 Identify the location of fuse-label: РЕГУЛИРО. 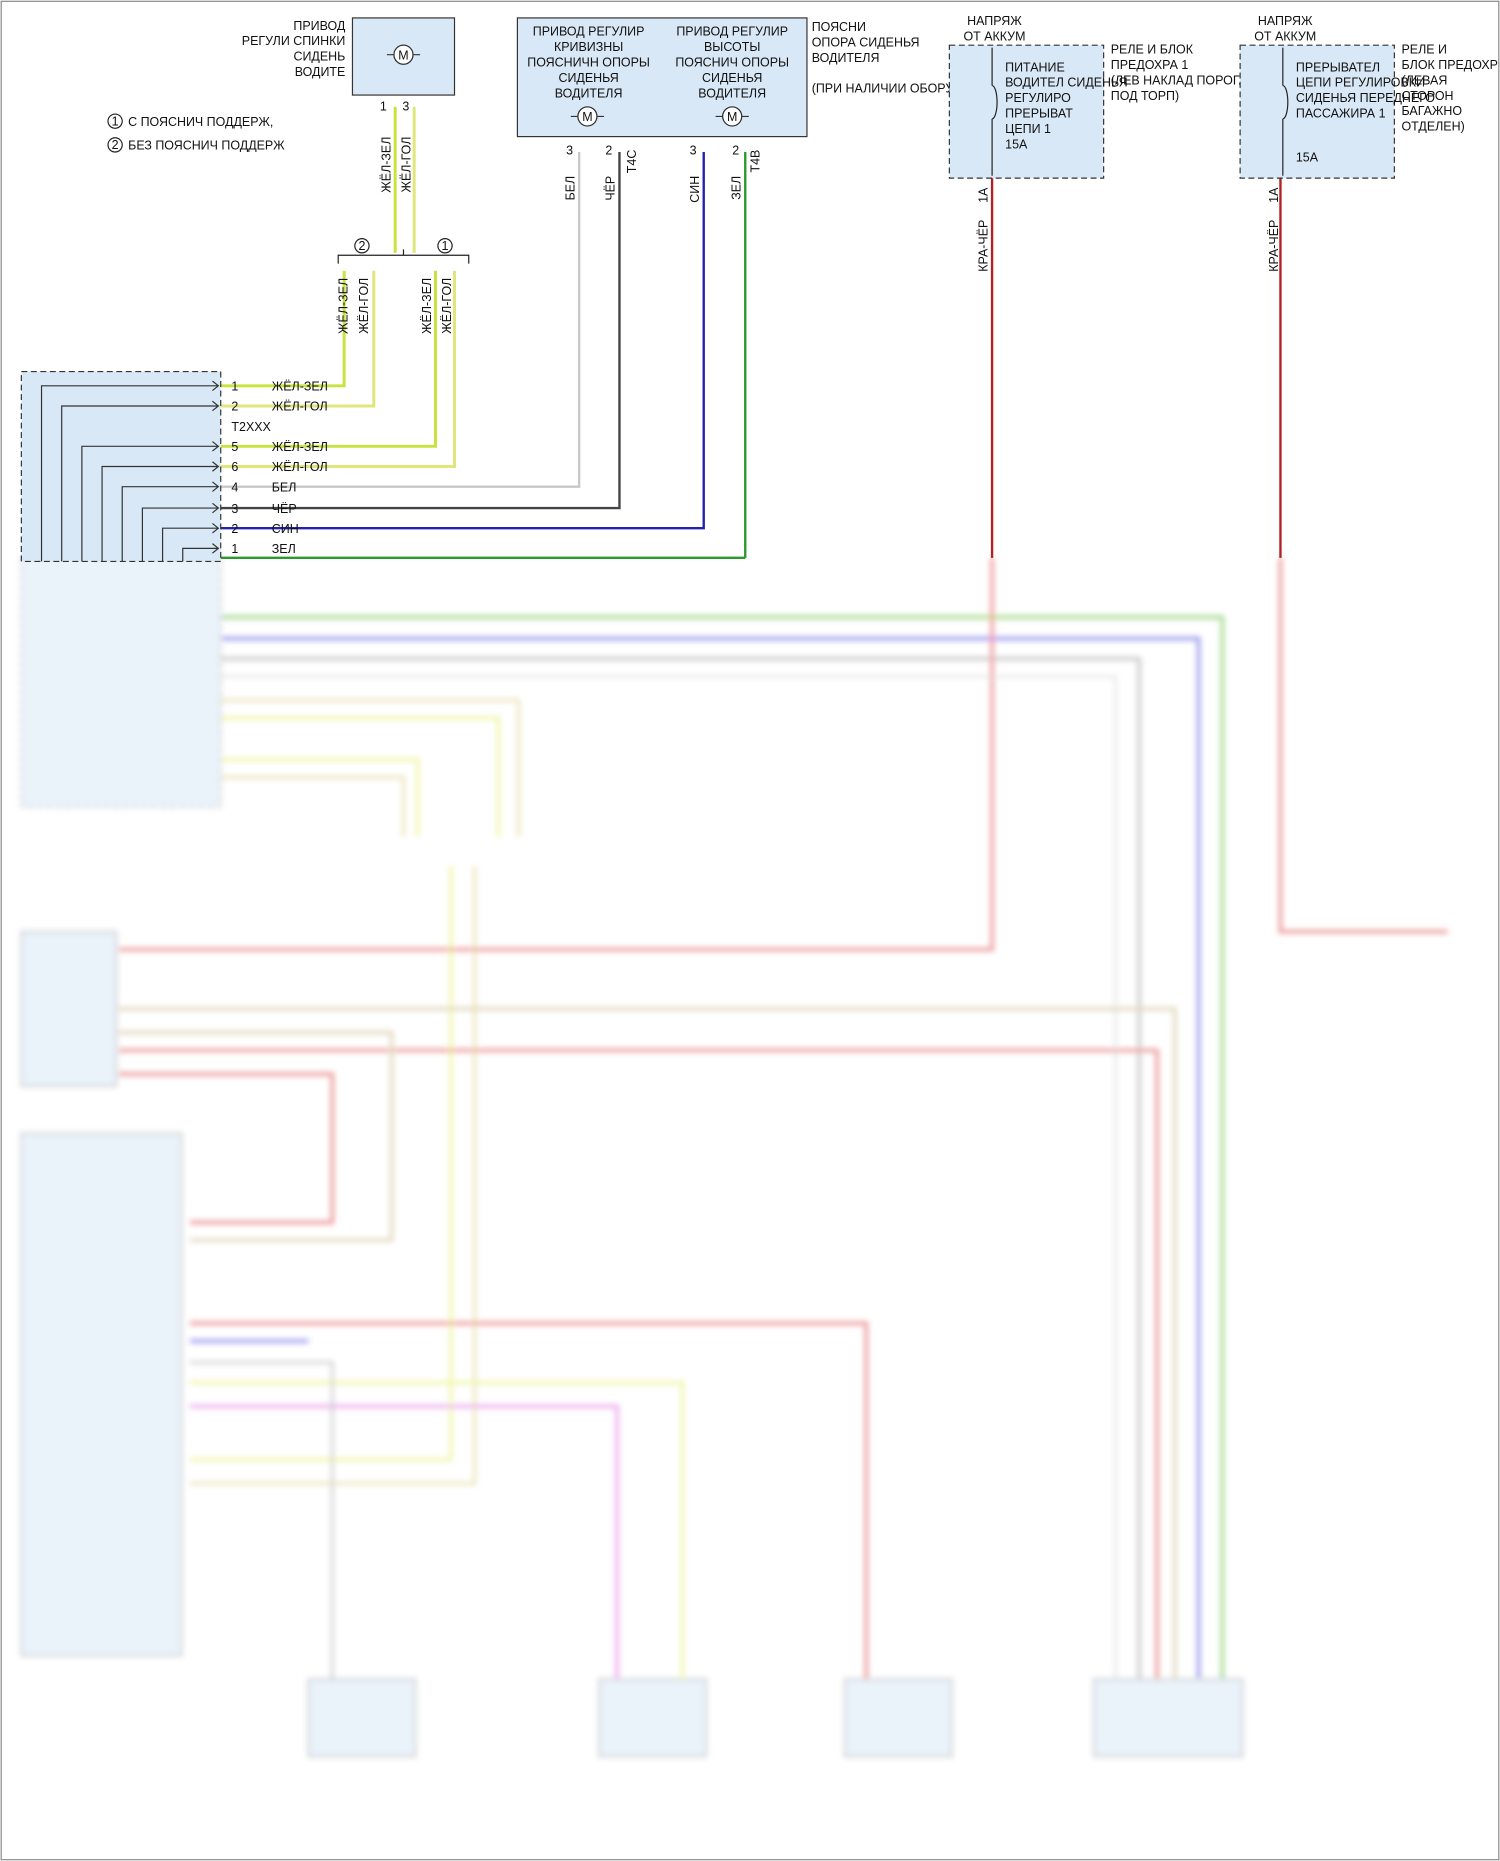
(1038, 98).